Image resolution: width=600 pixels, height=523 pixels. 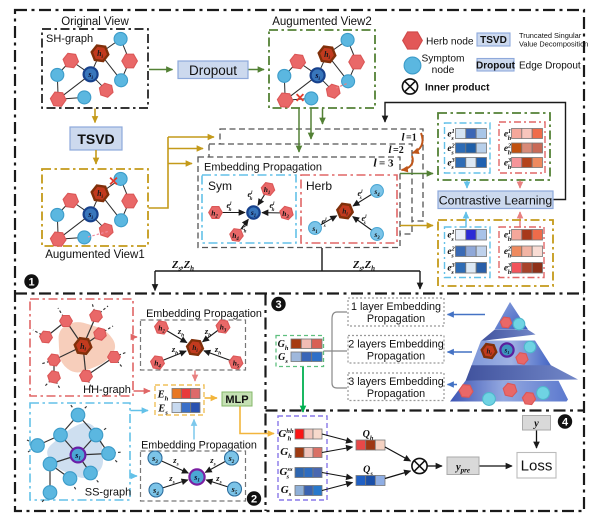 I want to click on svg-text: = 3, so click(x=386, y=164).